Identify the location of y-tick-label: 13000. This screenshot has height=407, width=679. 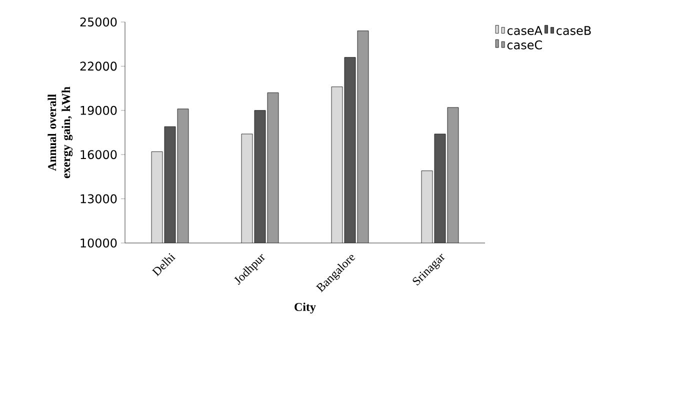
(98, 199).